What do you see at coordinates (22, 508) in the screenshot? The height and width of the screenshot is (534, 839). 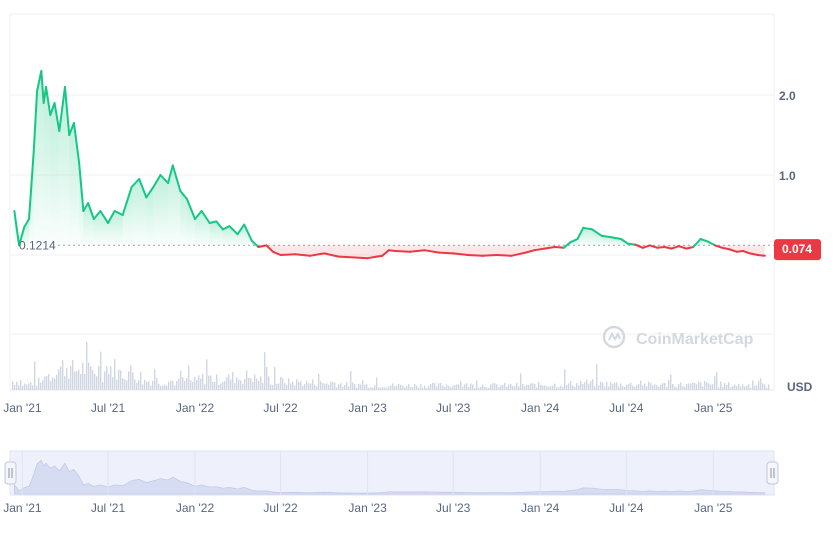 I see `navigator-x-tick-label: Jan '21` at bounding box center [22, 508].